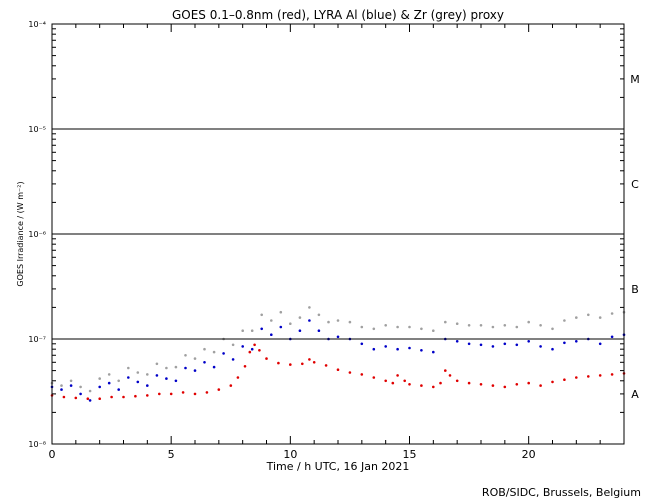 The width and height of the screenshot is (650, 500). Describe the element at coordinates (290, 454) in the screenshot. I see `x-tick-label: 10` at that location.